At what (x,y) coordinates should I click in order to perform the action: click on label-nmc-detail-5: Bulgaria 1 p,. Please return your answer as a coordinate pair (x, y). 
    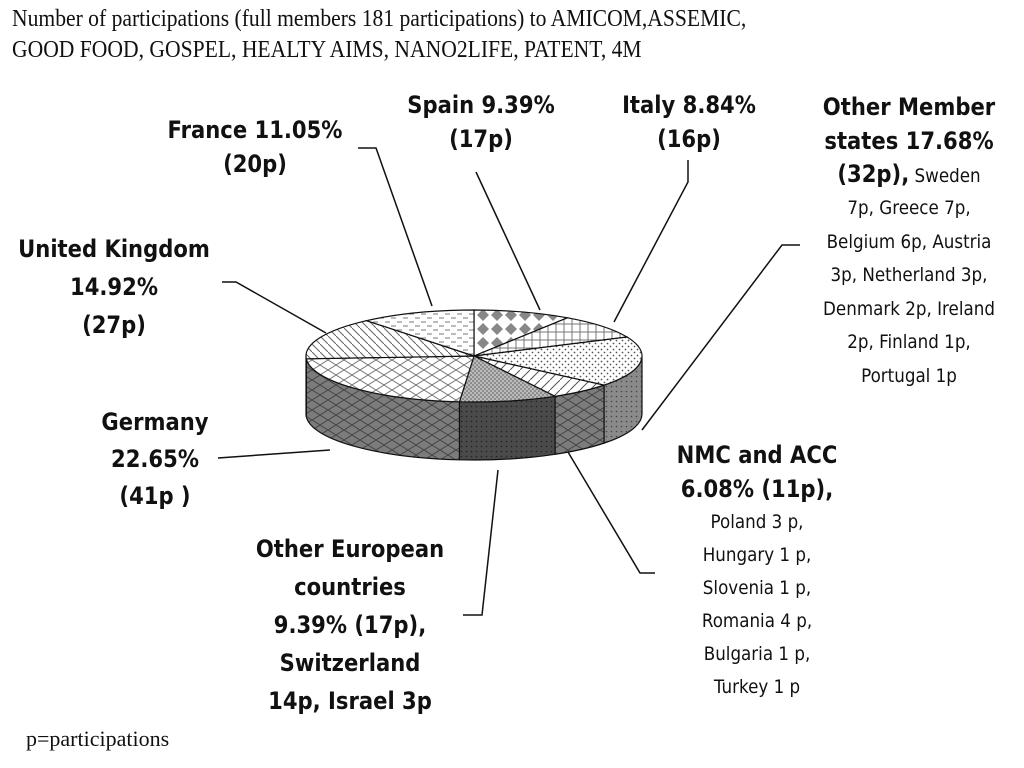
    Looking at the image, I should click on (757, 654).